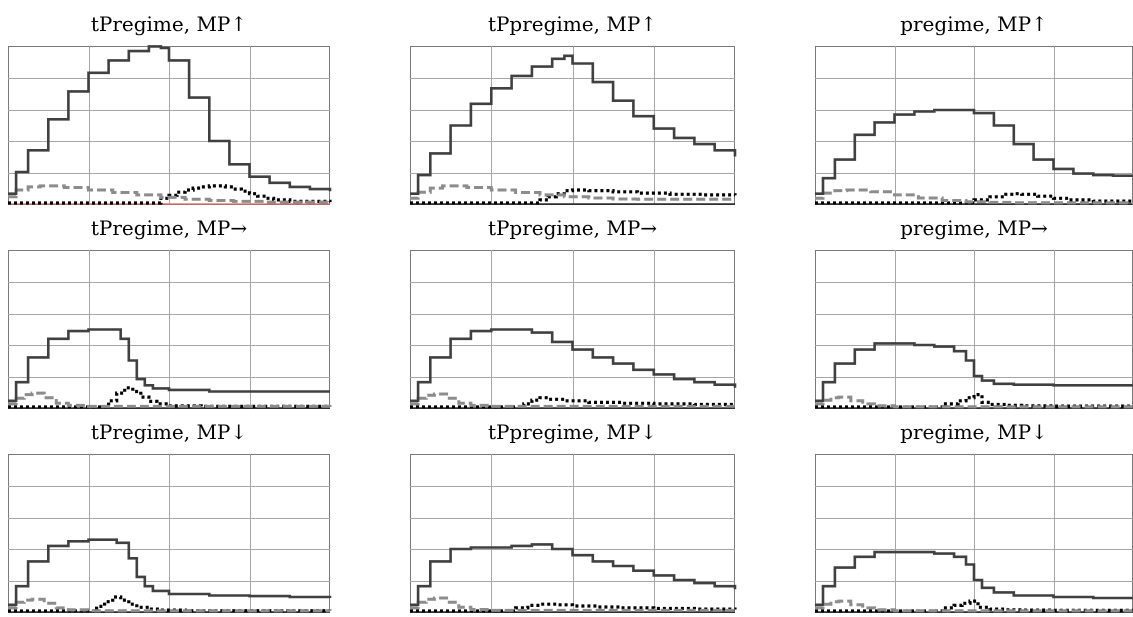 The image size is (1133, 617). I want to click on chart-panel-3: pregime, MP↑, so click(974, 108).